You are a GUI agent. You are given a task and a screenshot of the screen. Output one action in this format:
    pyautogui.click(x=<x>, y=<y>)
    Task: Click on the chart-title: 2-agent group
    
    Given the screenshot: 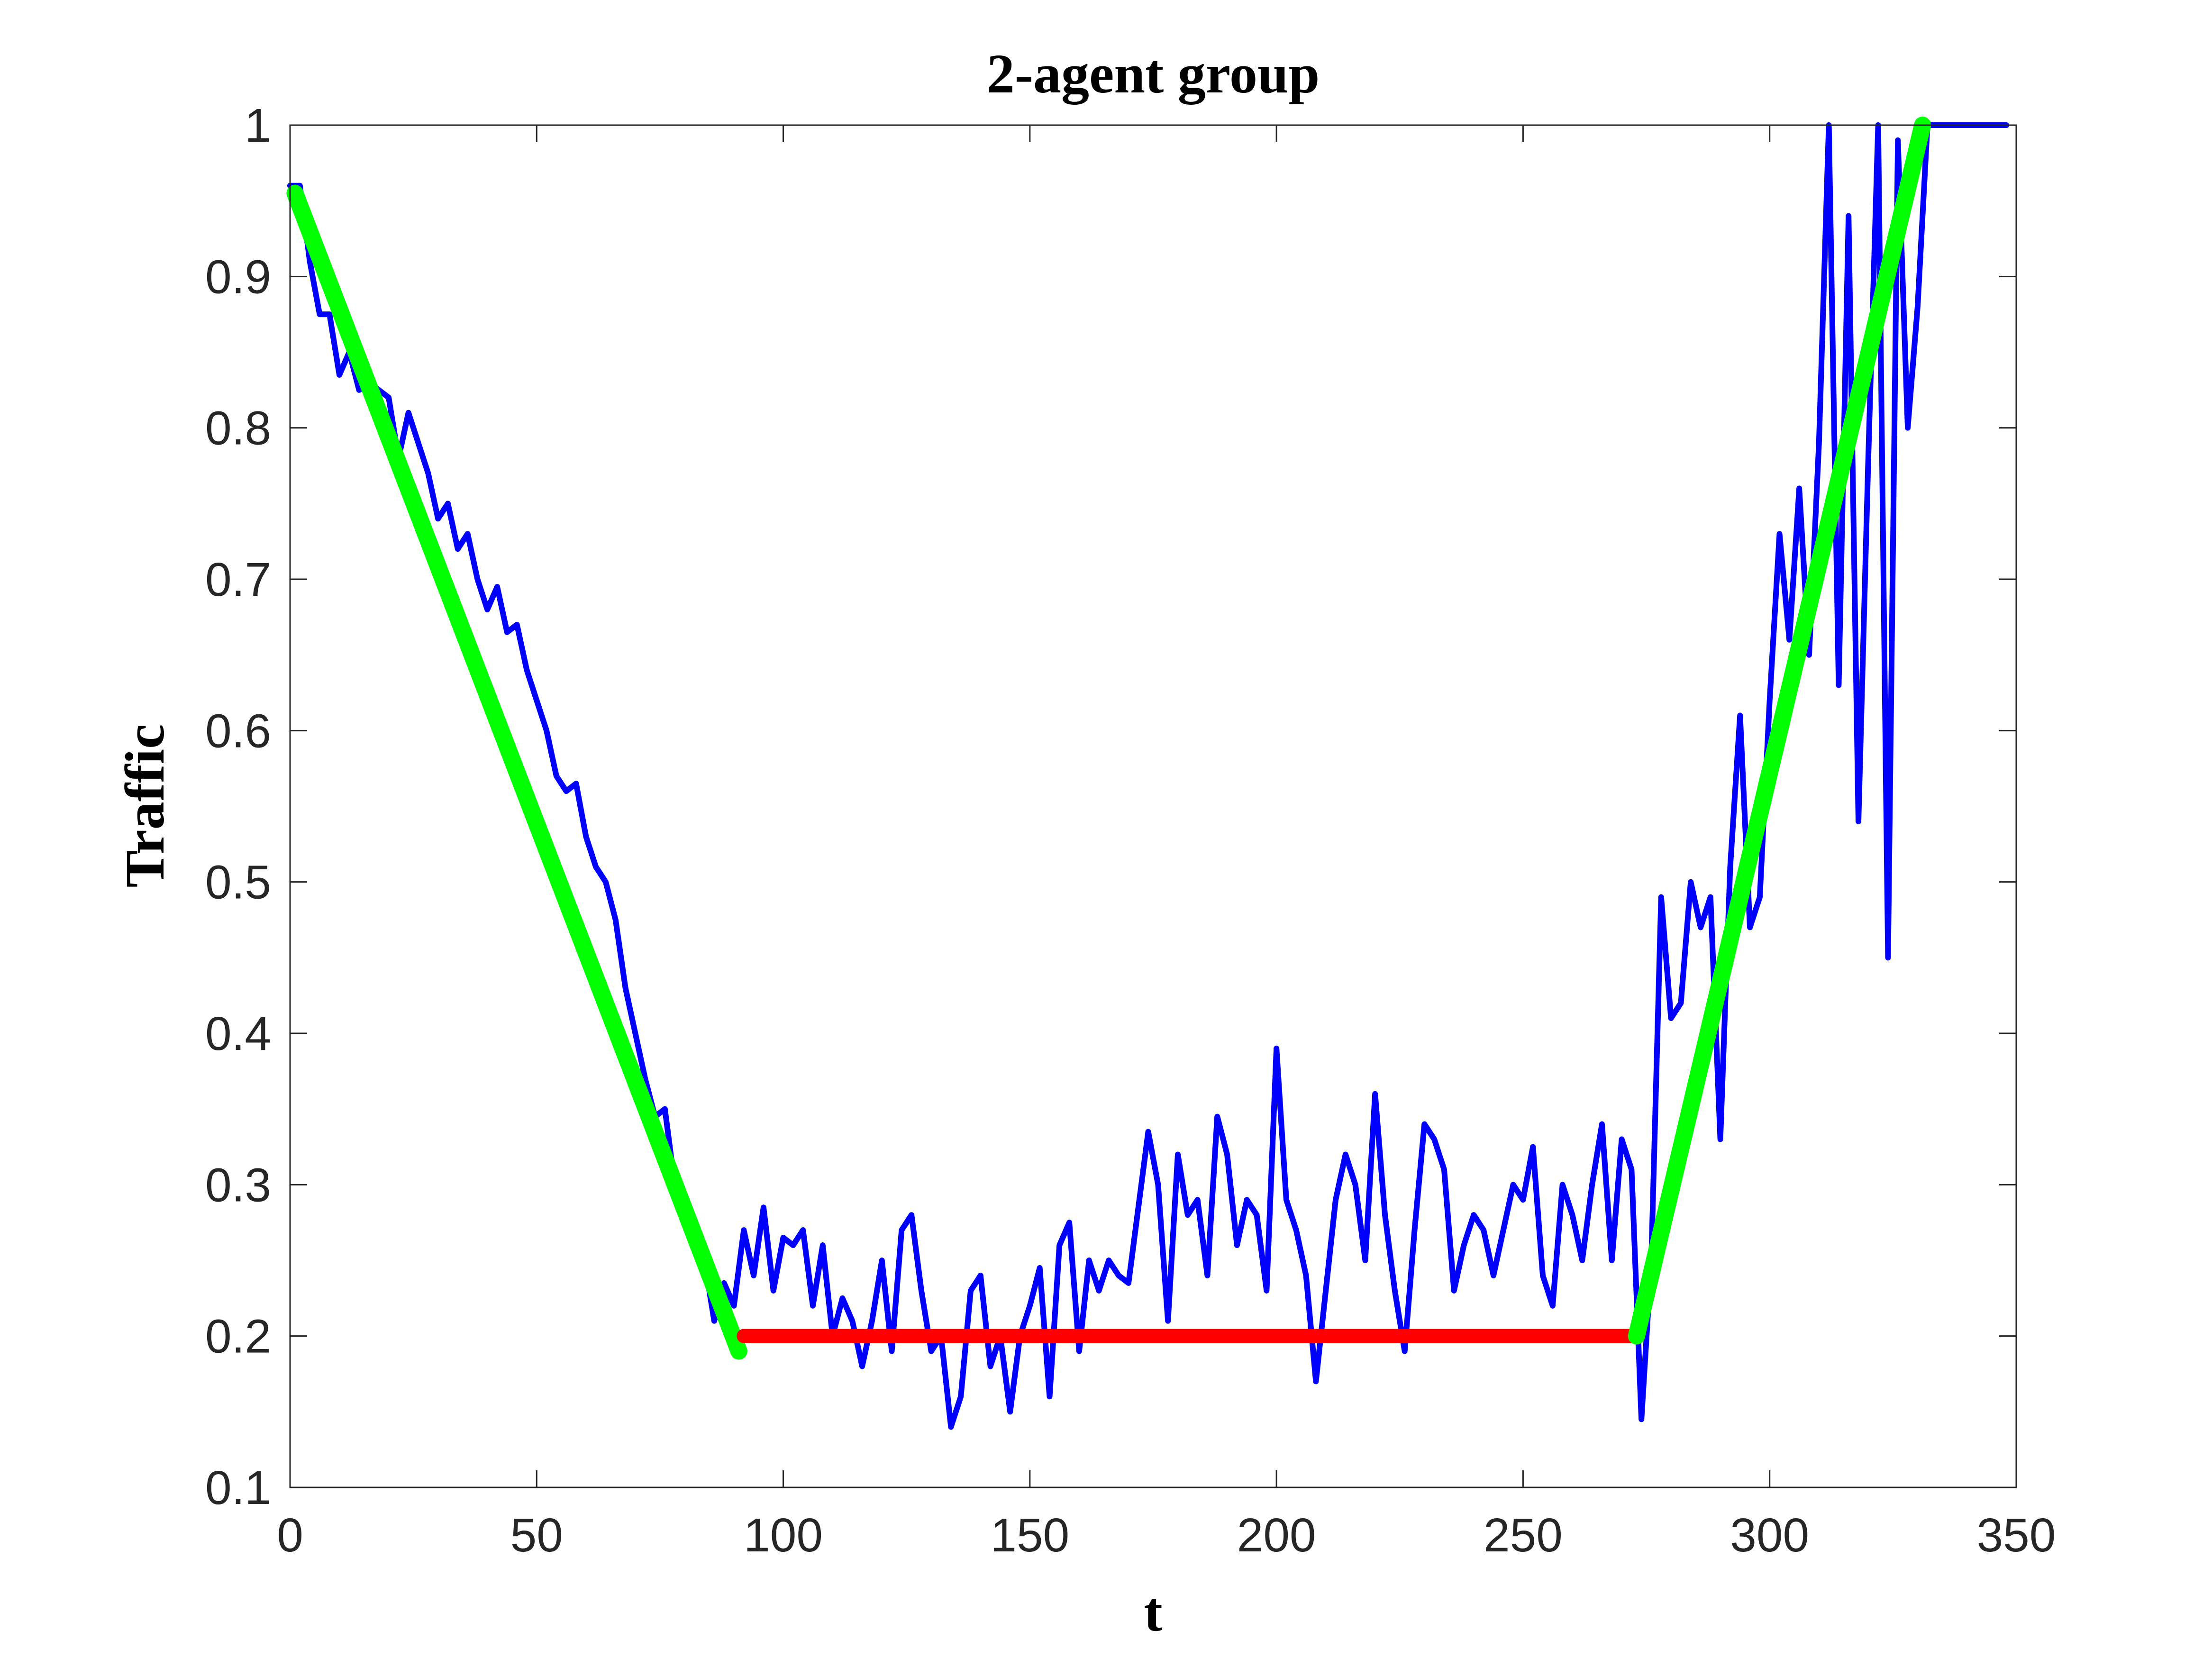 What is the action you would take?
    pyautogui.click(x=1153, y=74)
    